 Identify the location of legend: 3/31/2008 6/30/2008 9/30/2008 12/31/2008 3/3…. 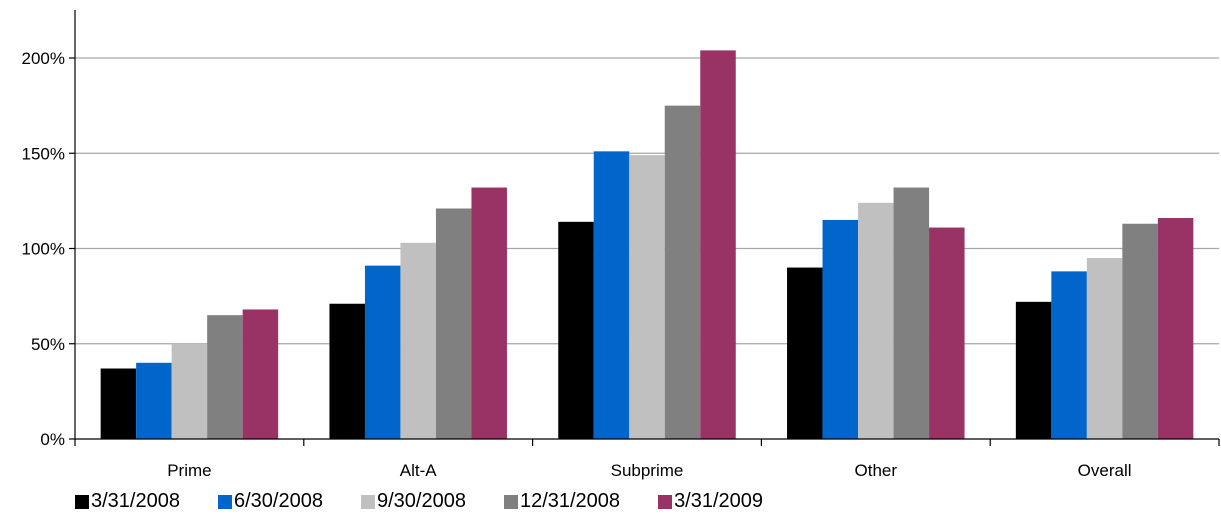
(438, 501).